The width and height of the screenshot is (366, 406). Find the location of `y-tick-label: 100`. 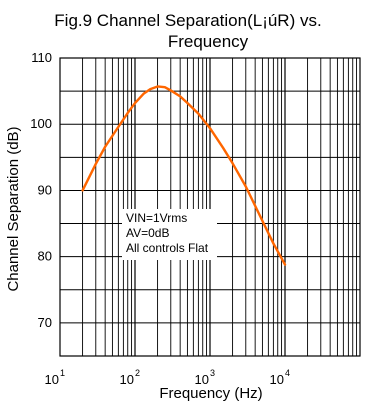

y-tick-label: 100 is located at coordinates (41, 123).